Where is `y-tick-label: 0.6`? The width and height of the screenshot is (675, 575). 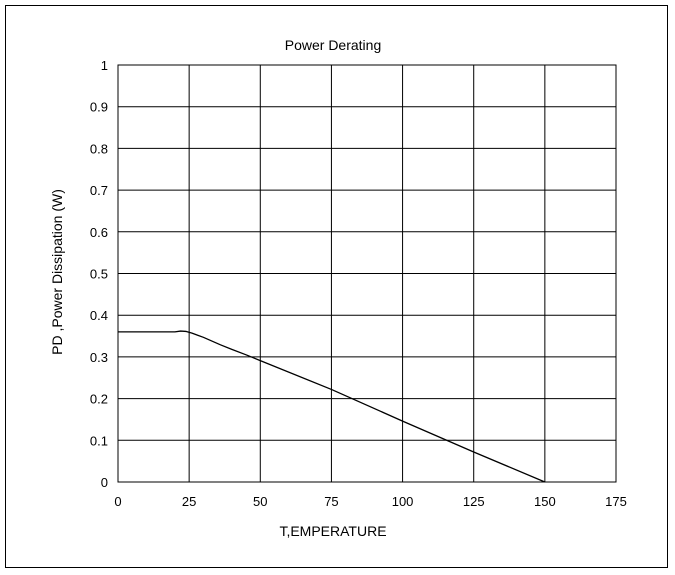
y-tick-label: 0.6 is located at coordinates (99, 232).